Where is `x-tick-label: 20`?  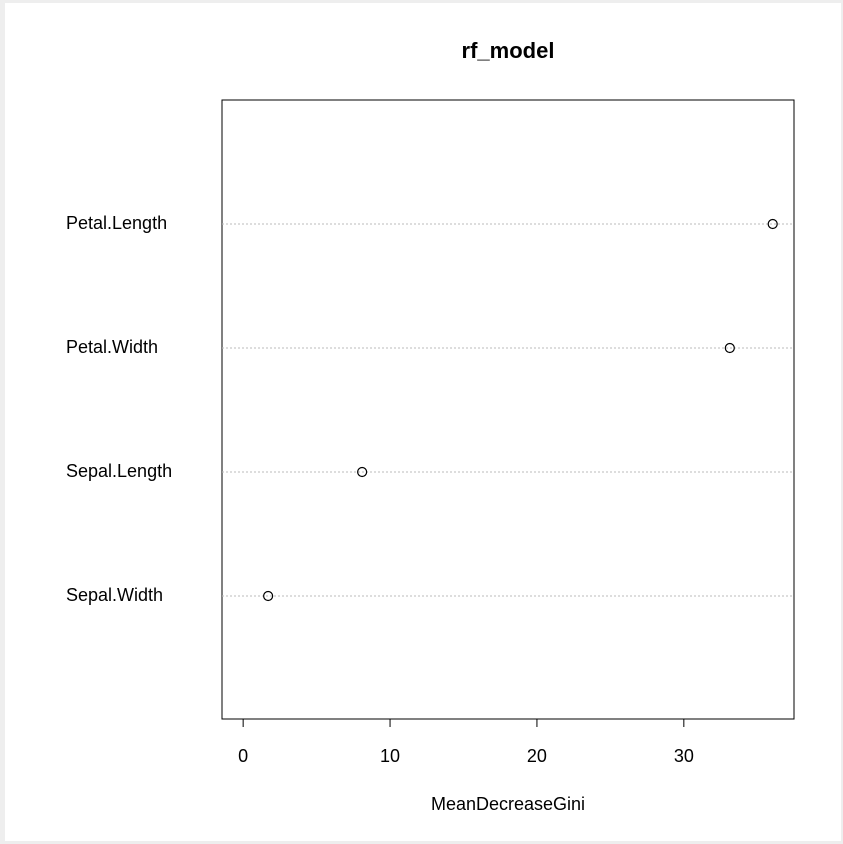
x-tick-label: 20 is located at coordinates (537, 756).